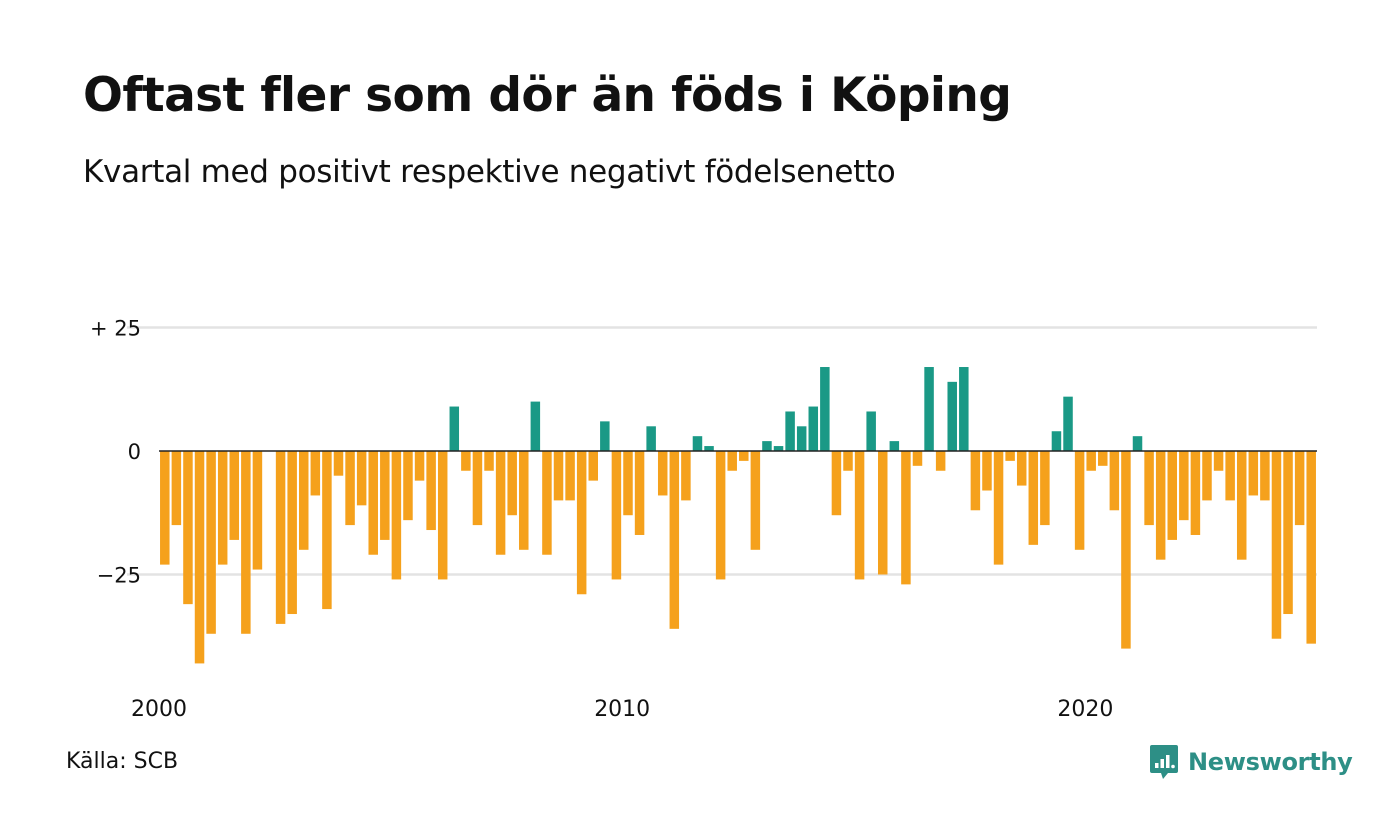  I want to click on x-axis-labels: 2000 2010 2020, so click(622, 709).